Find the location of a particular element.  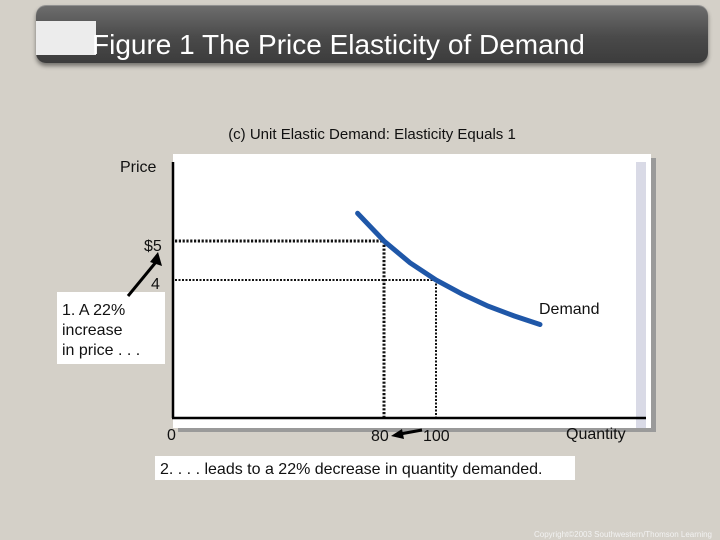

x-tick-label-80: 80 is located at coordinates (380, 436).